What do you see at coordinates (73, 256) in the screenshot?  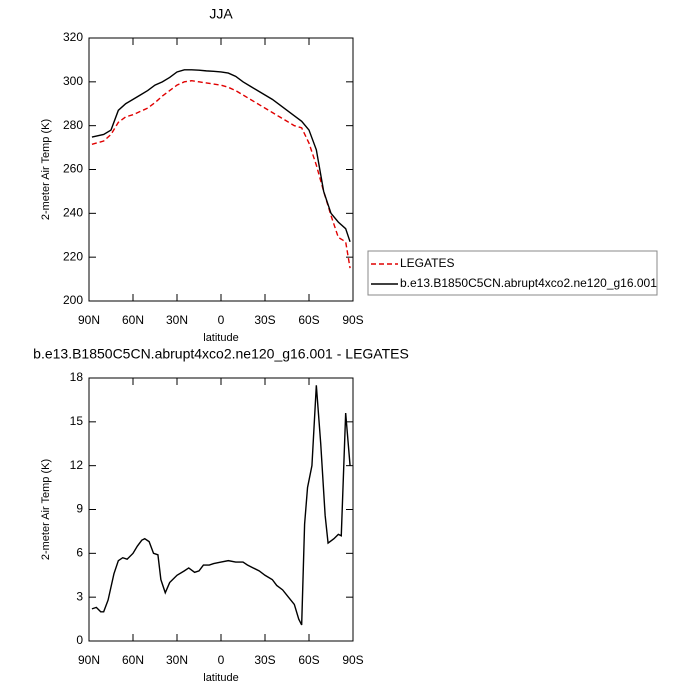 I see `y-tick-label: 220` at bounding box center [73, 256].